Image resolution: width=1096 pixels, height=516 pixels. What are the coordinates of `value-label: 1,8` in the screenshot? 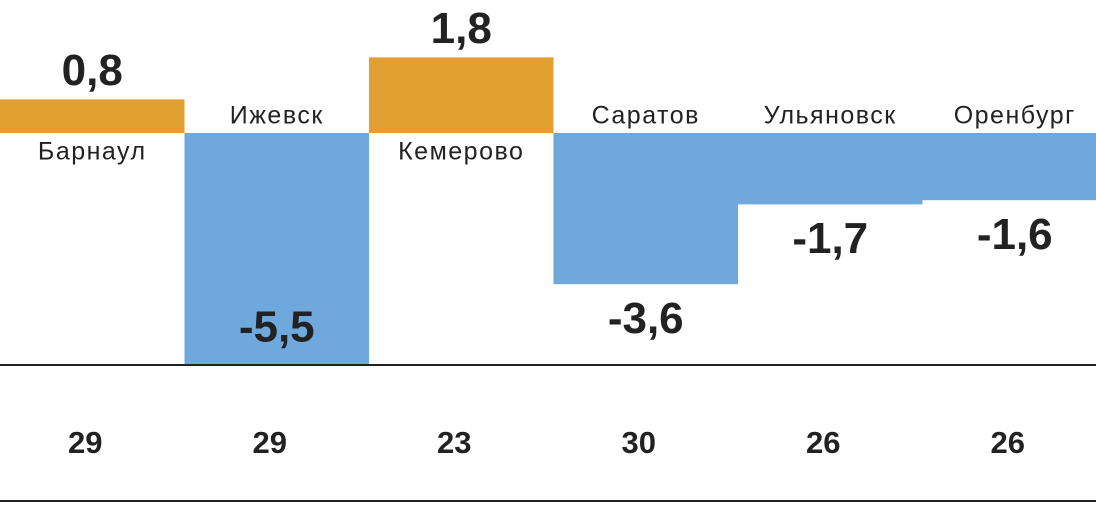 It's located at (461, 28).